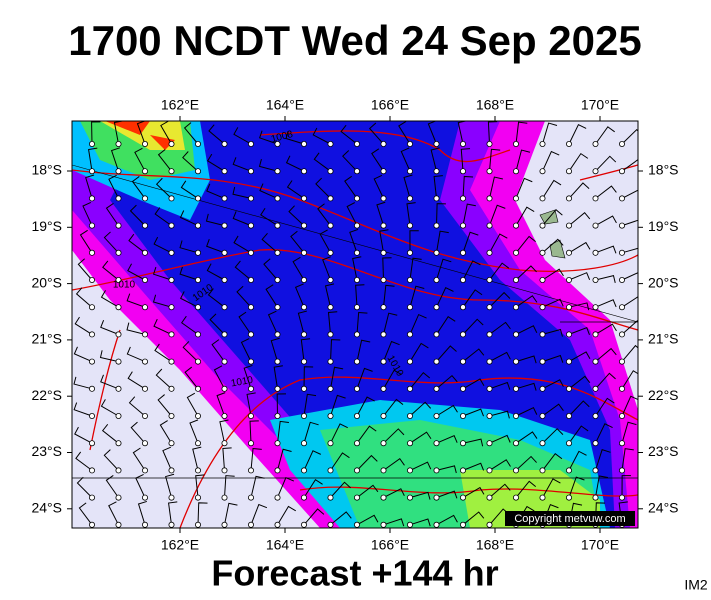 Image resolution: width=711 pixels, height=600 pixels. I want to click on lon-label: 170°E, so click(600, 545).